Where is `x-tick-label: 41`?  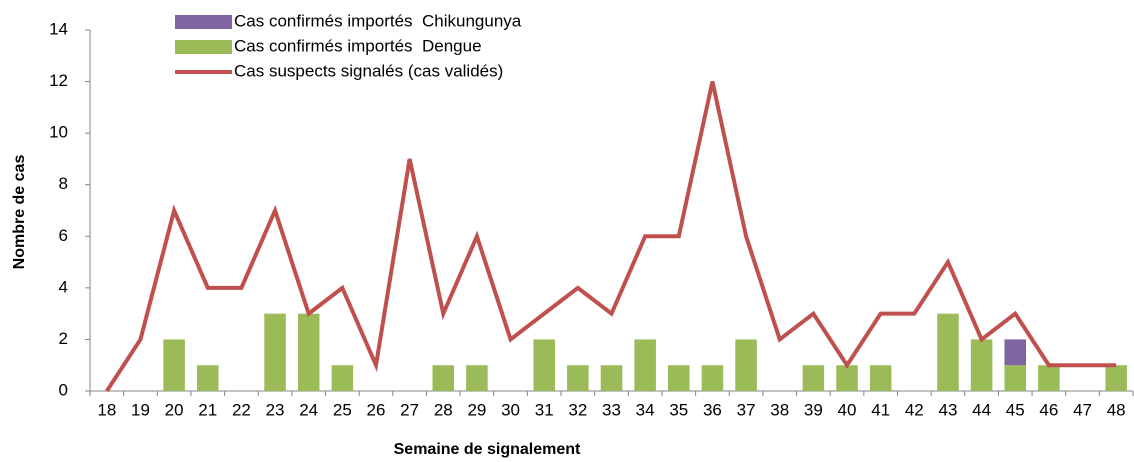 x-tick-label: 41 is located at coordinates (880, 409).